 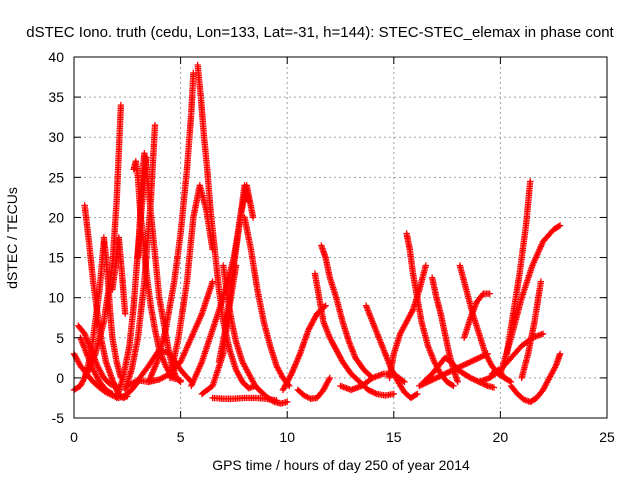 What do you see at coordinates (341, 465) in the screenshot?
I see `x-axis-label: GPS time / hours of day 250 of year 2014` at bounding box center [341, 465].